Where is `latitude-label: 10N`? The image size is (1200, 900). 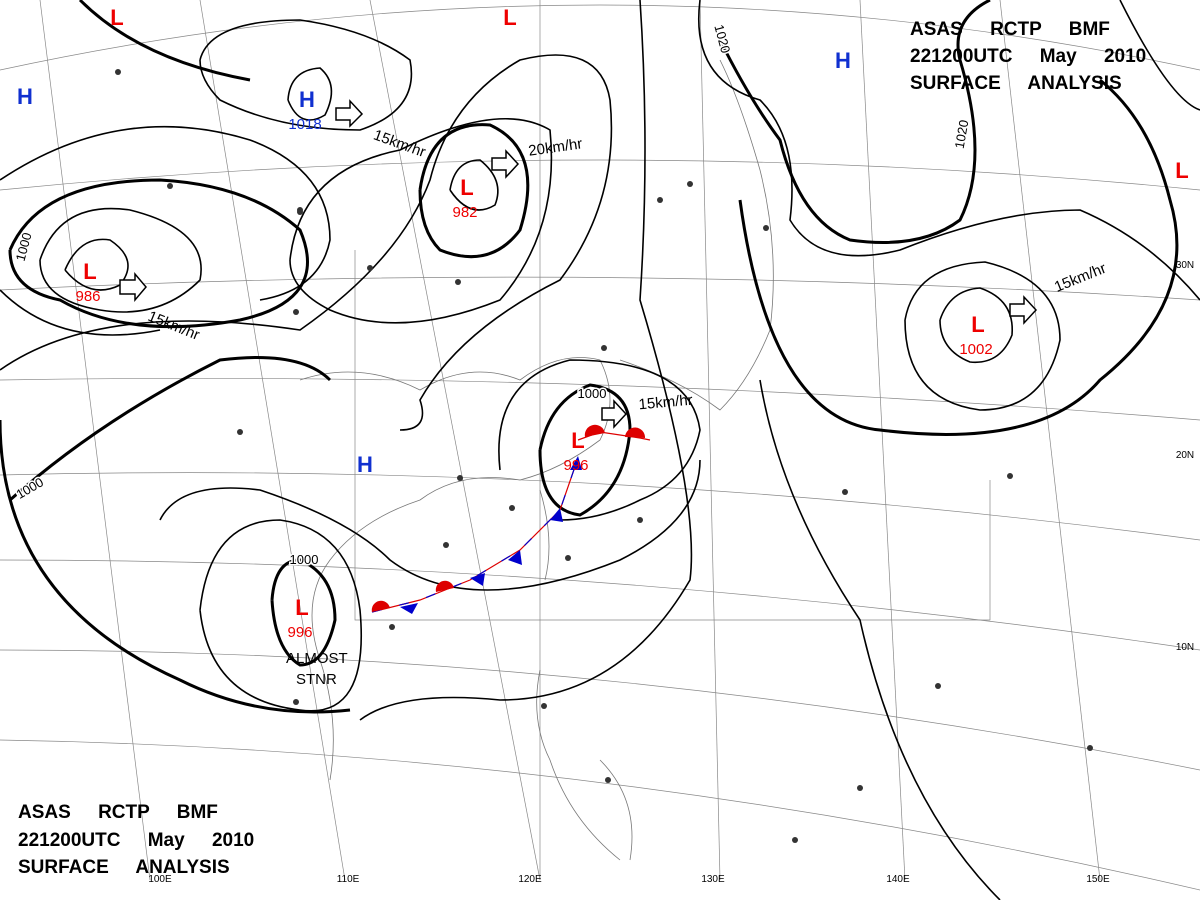
latitude-label: 10N is located at coordinates (1185, 647).